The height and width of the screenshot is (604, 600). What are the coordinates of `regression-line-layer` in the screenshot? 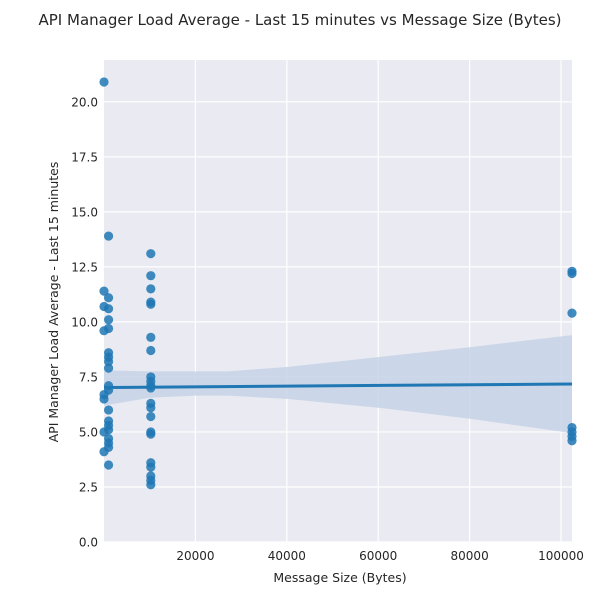 It's located at (338, 385).